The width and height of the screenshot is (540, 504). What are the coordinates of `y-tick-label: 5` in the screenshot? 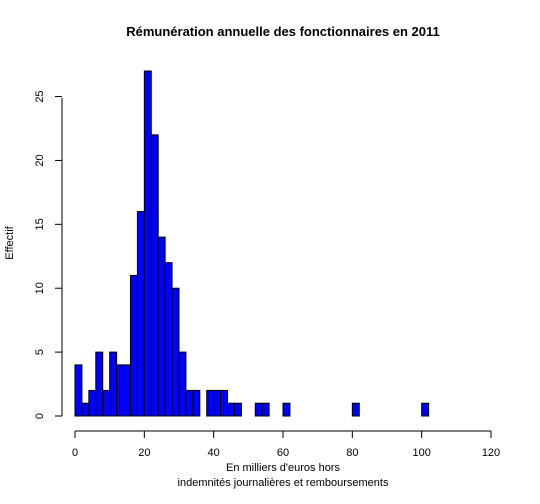 It's located at (40, 352).